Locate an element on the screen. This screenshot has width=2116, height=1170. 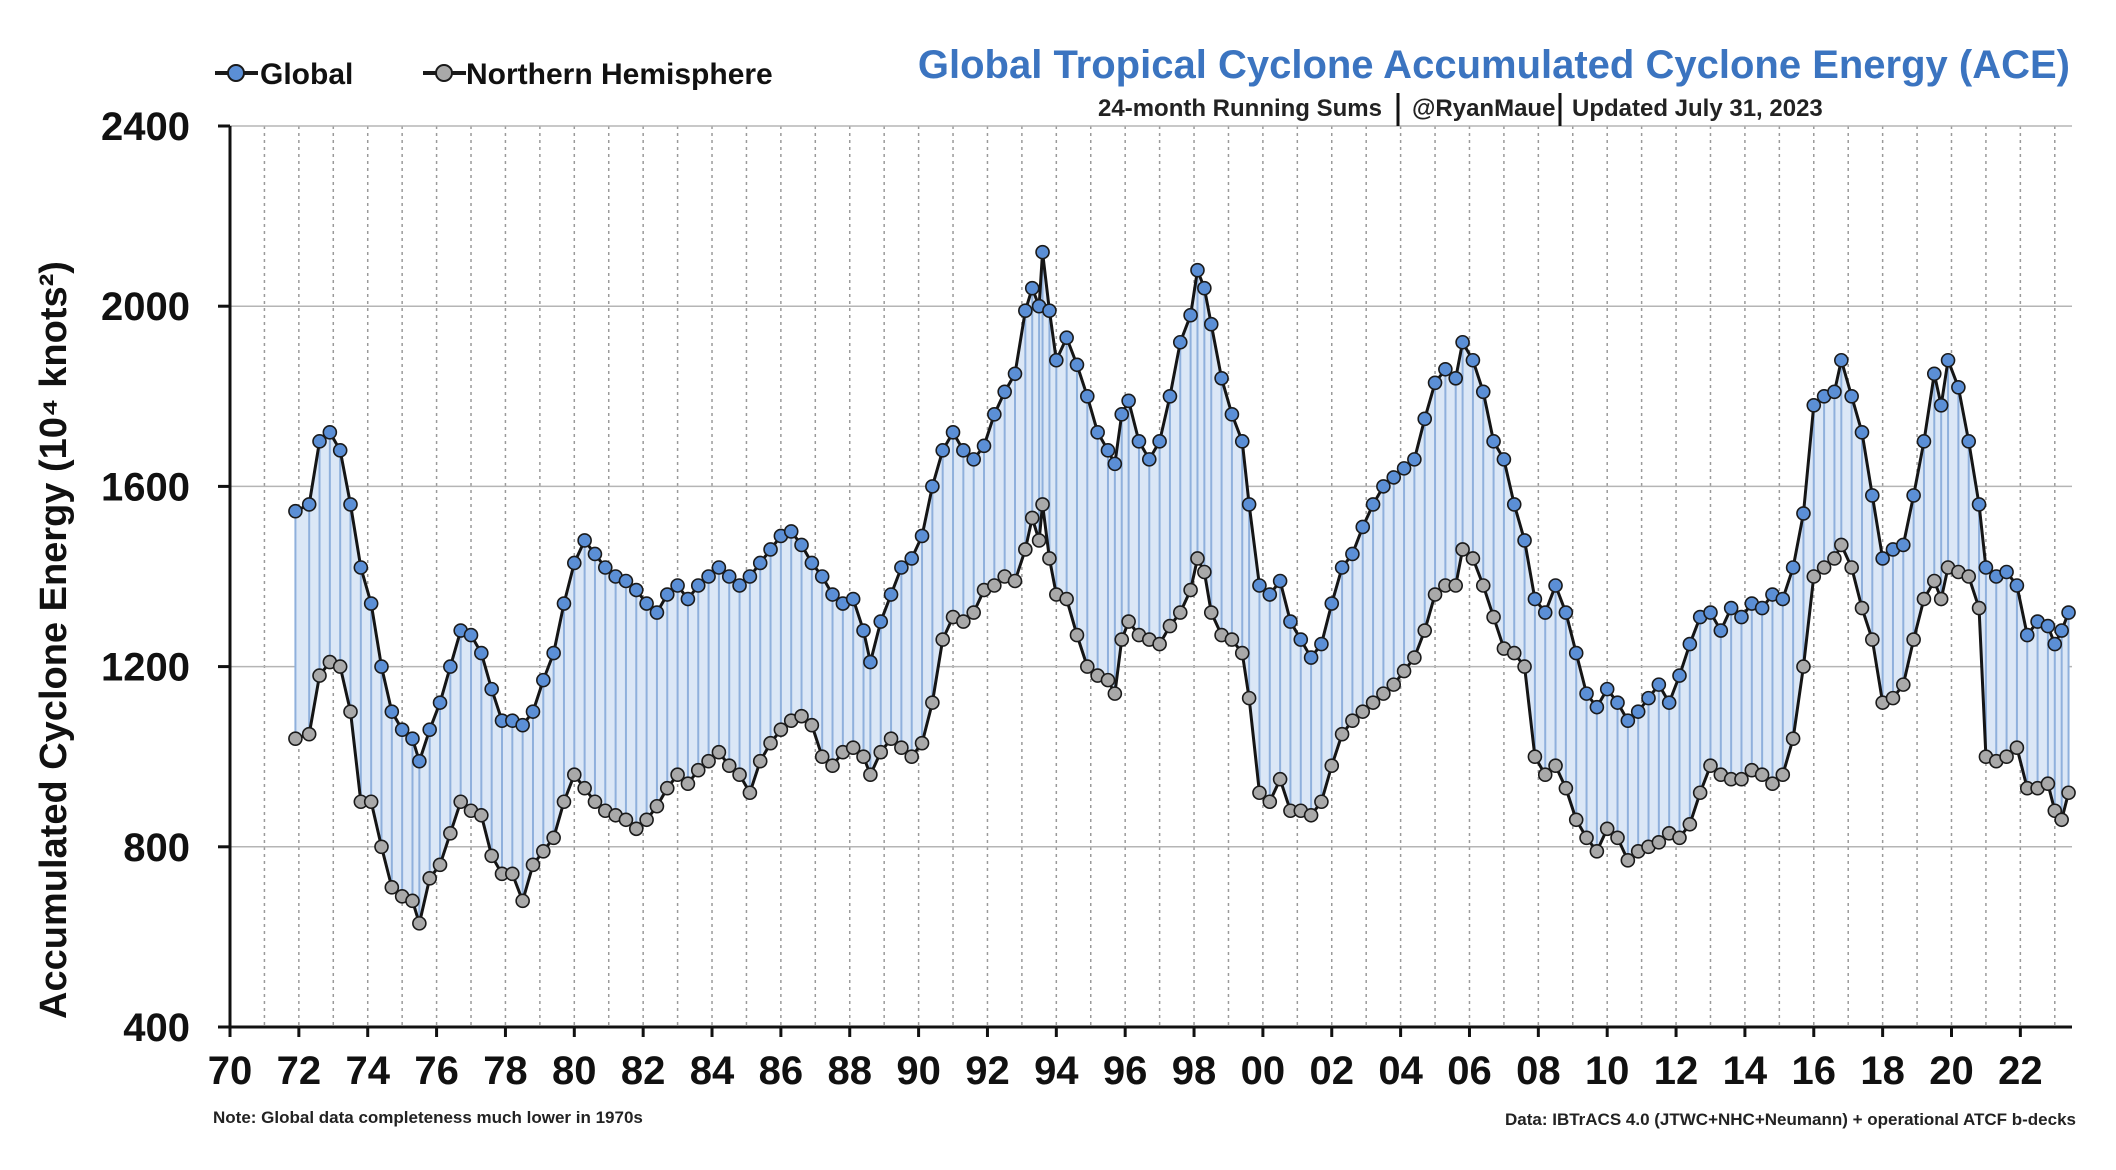
x-tick-label: 16 is located at coordinates (1814, 1071).